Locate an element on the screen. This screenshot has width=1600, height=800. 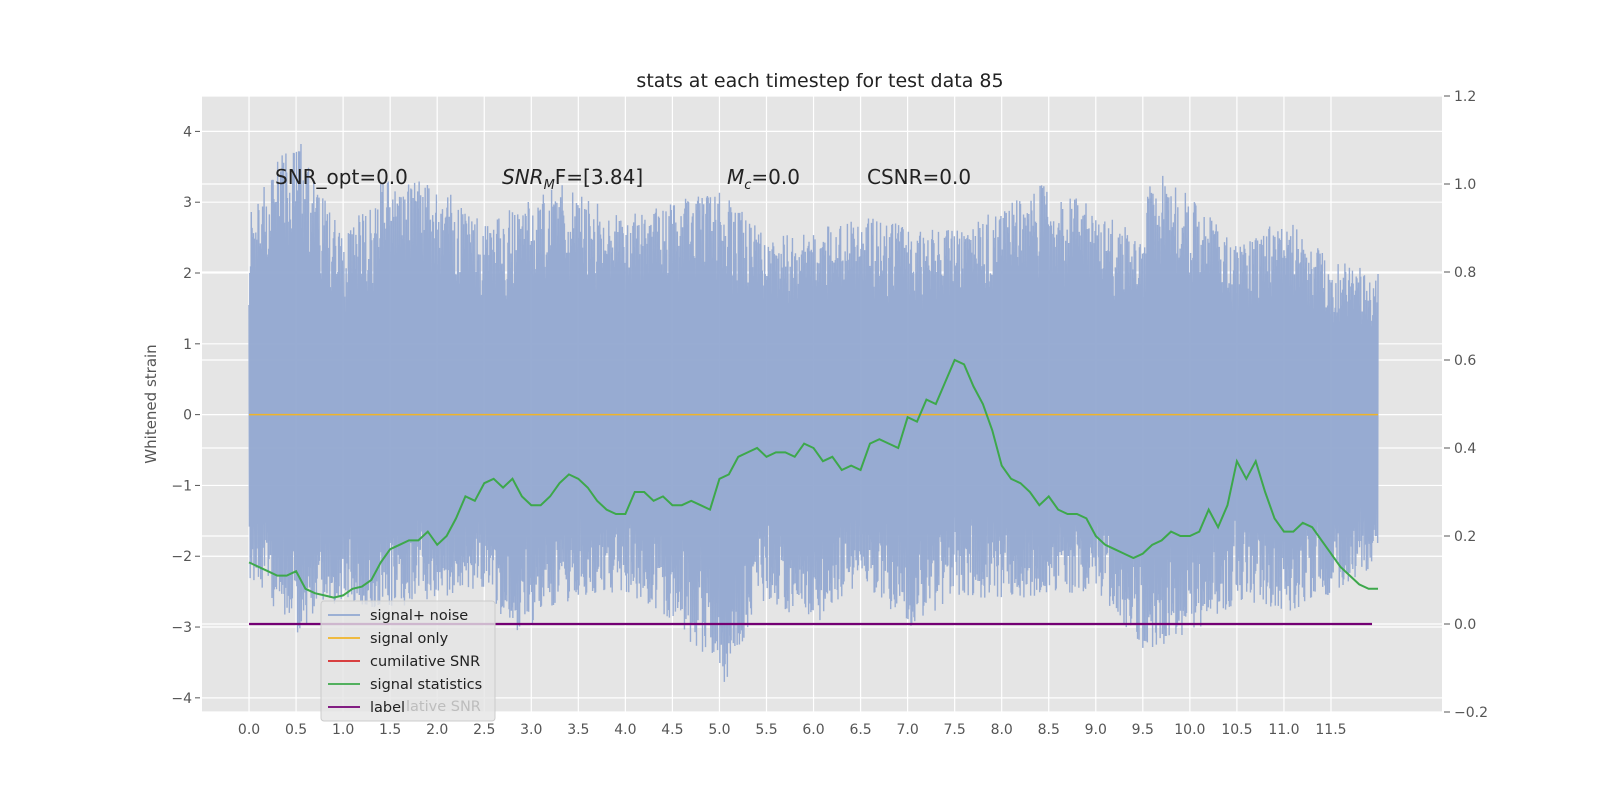
annotation-snr-mf-symbol: SNR is located at coordinates (523, 177).